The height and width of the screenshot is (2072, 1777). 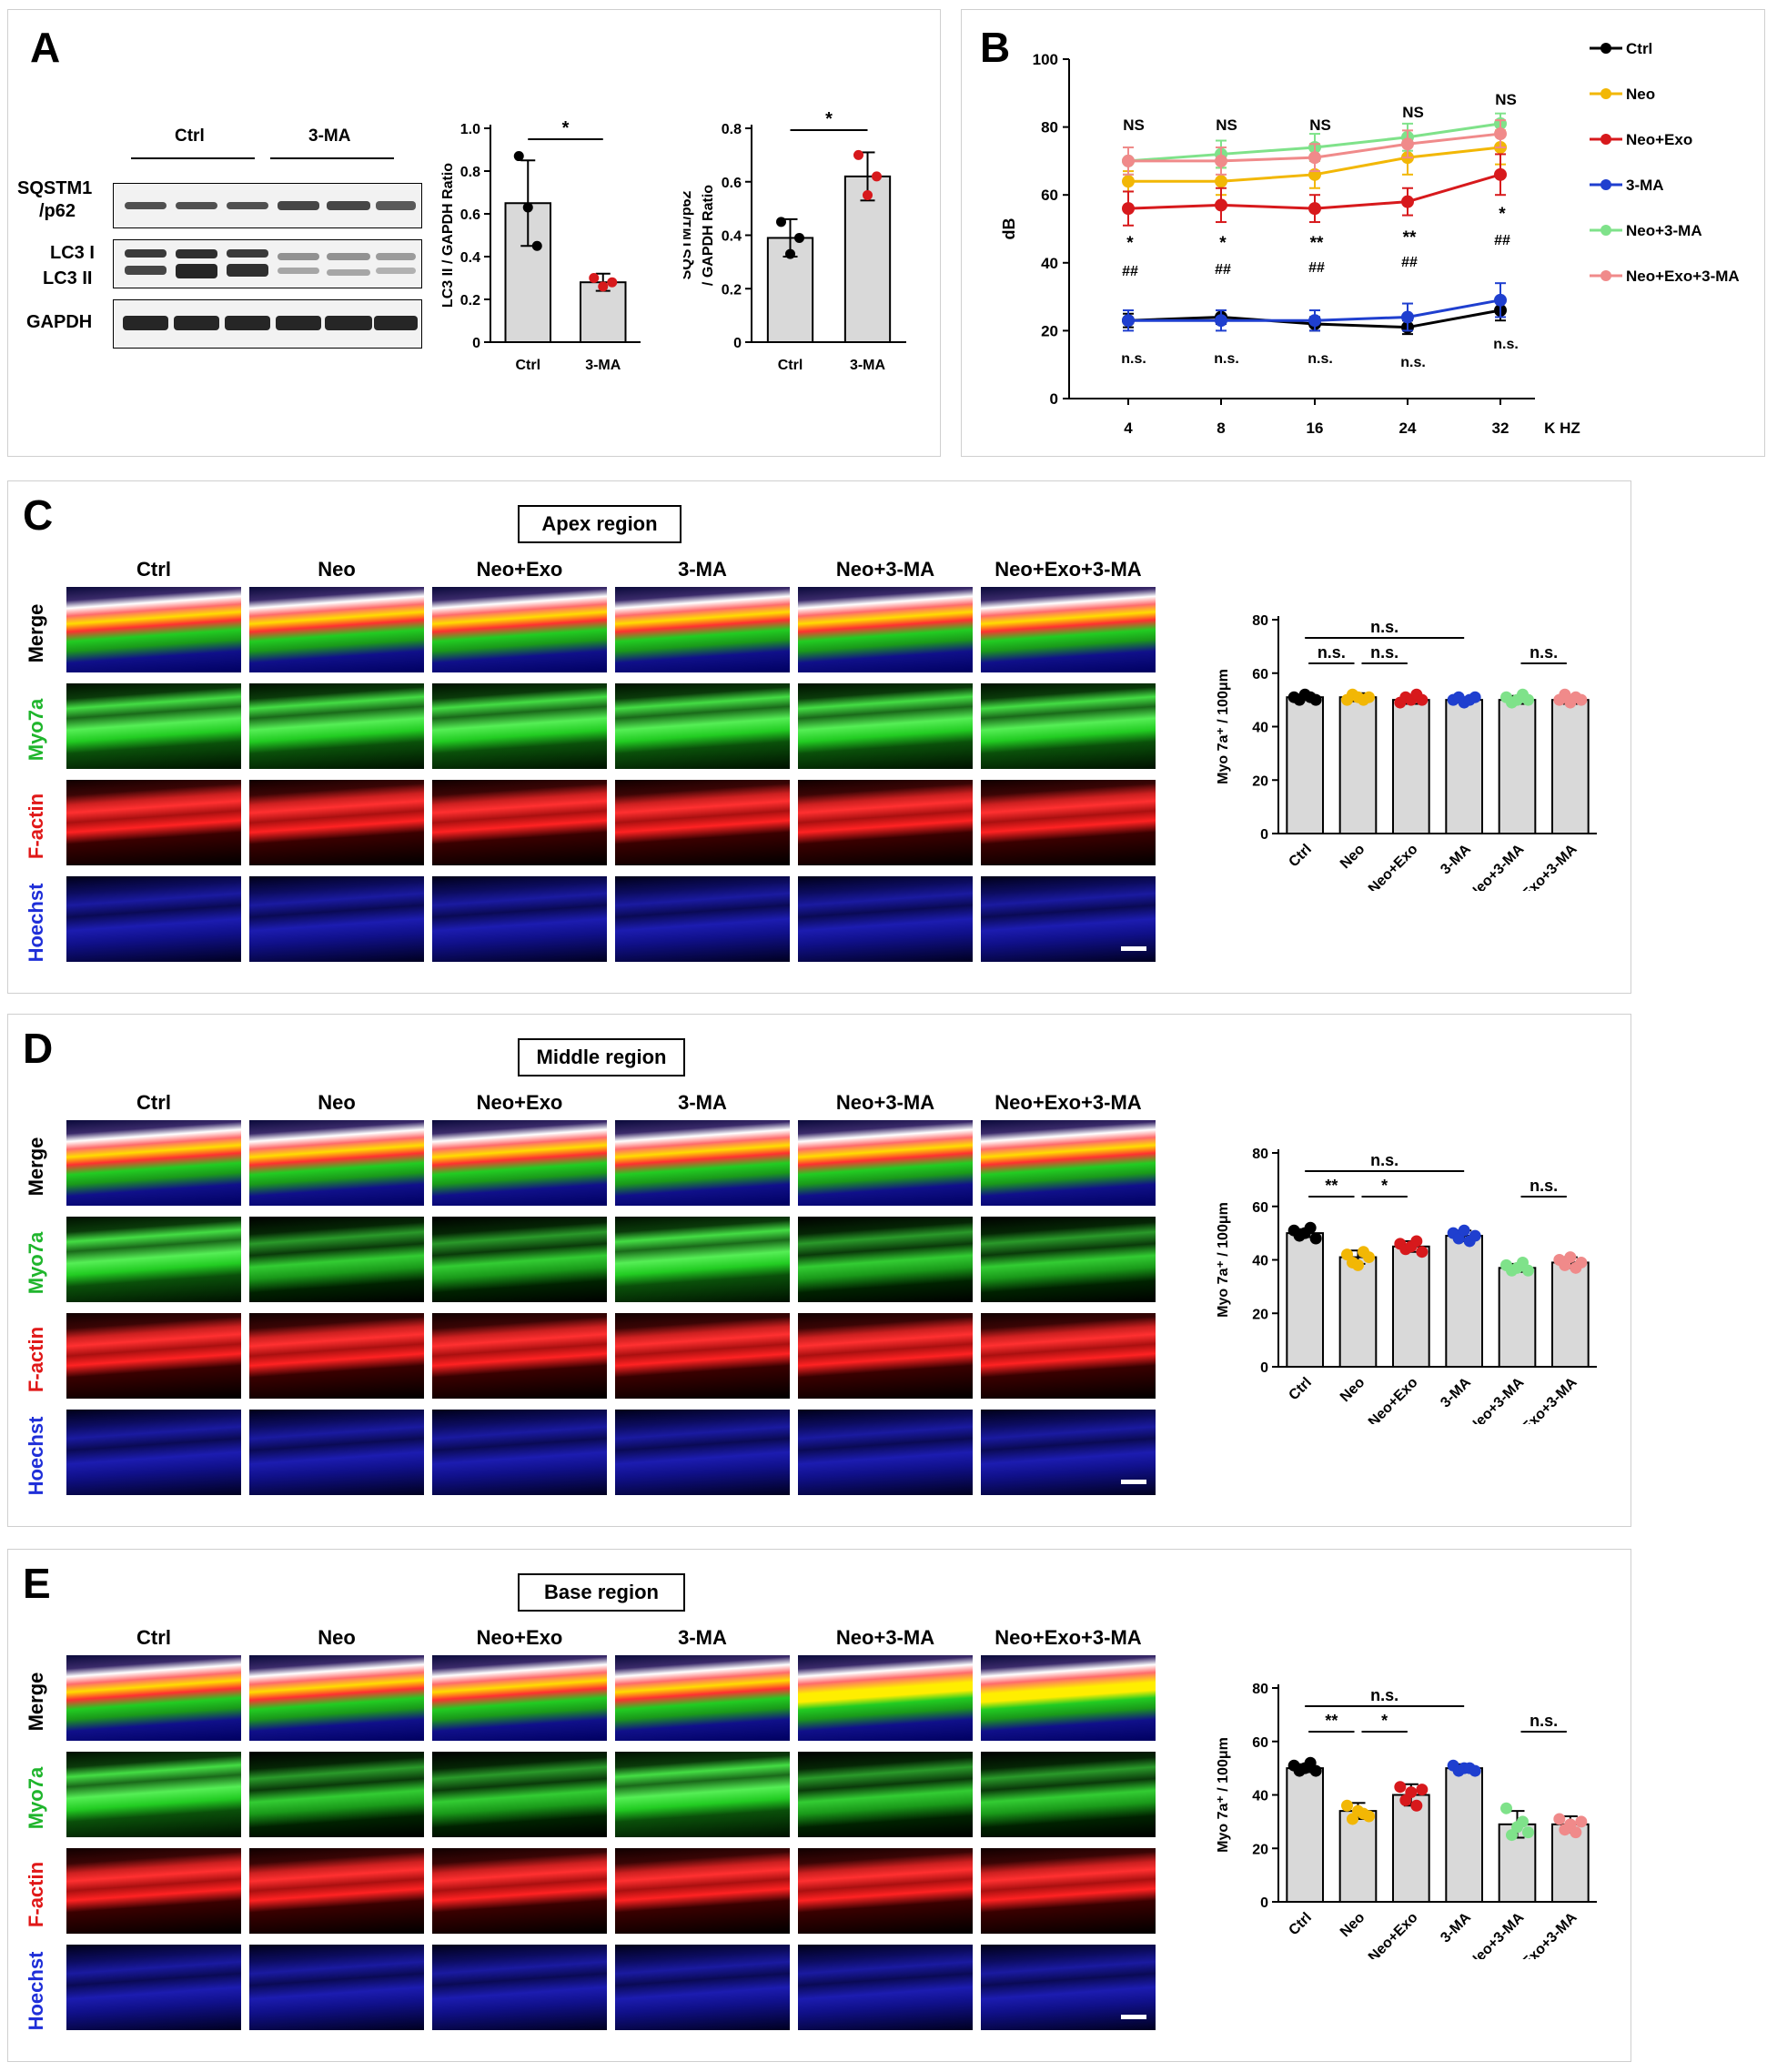 What do you see at coordinates (1640, 94) in the screenshot?
I see `legend-label: Neo` at bounding box center [1640, 94].